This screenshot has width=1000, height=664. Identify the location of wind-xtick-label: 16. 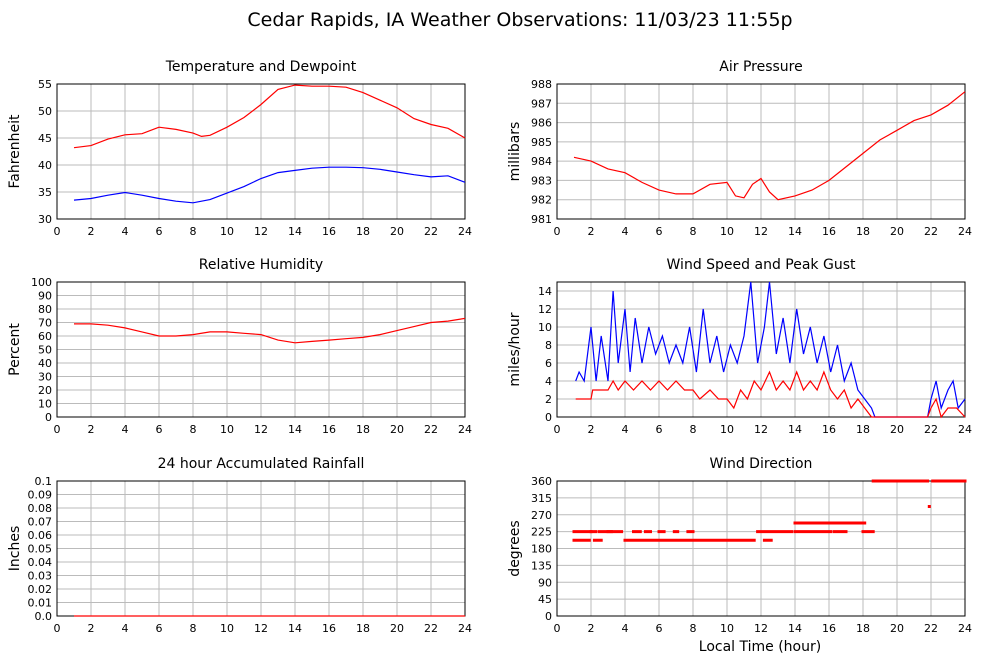
(829, 429).